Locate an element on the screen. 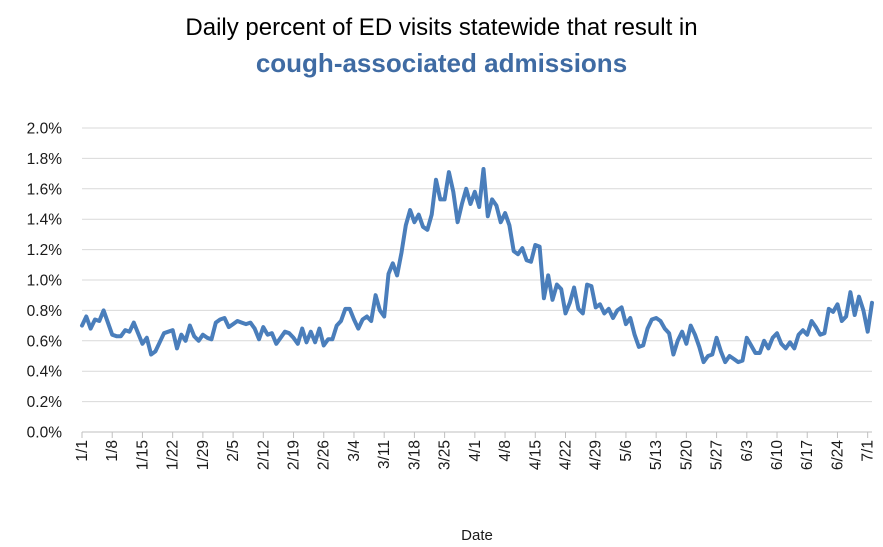 Image resolution: width=883 pixels, height=547 pixels. x-tick-label: 2/19 is located at coordinates (294, 455).